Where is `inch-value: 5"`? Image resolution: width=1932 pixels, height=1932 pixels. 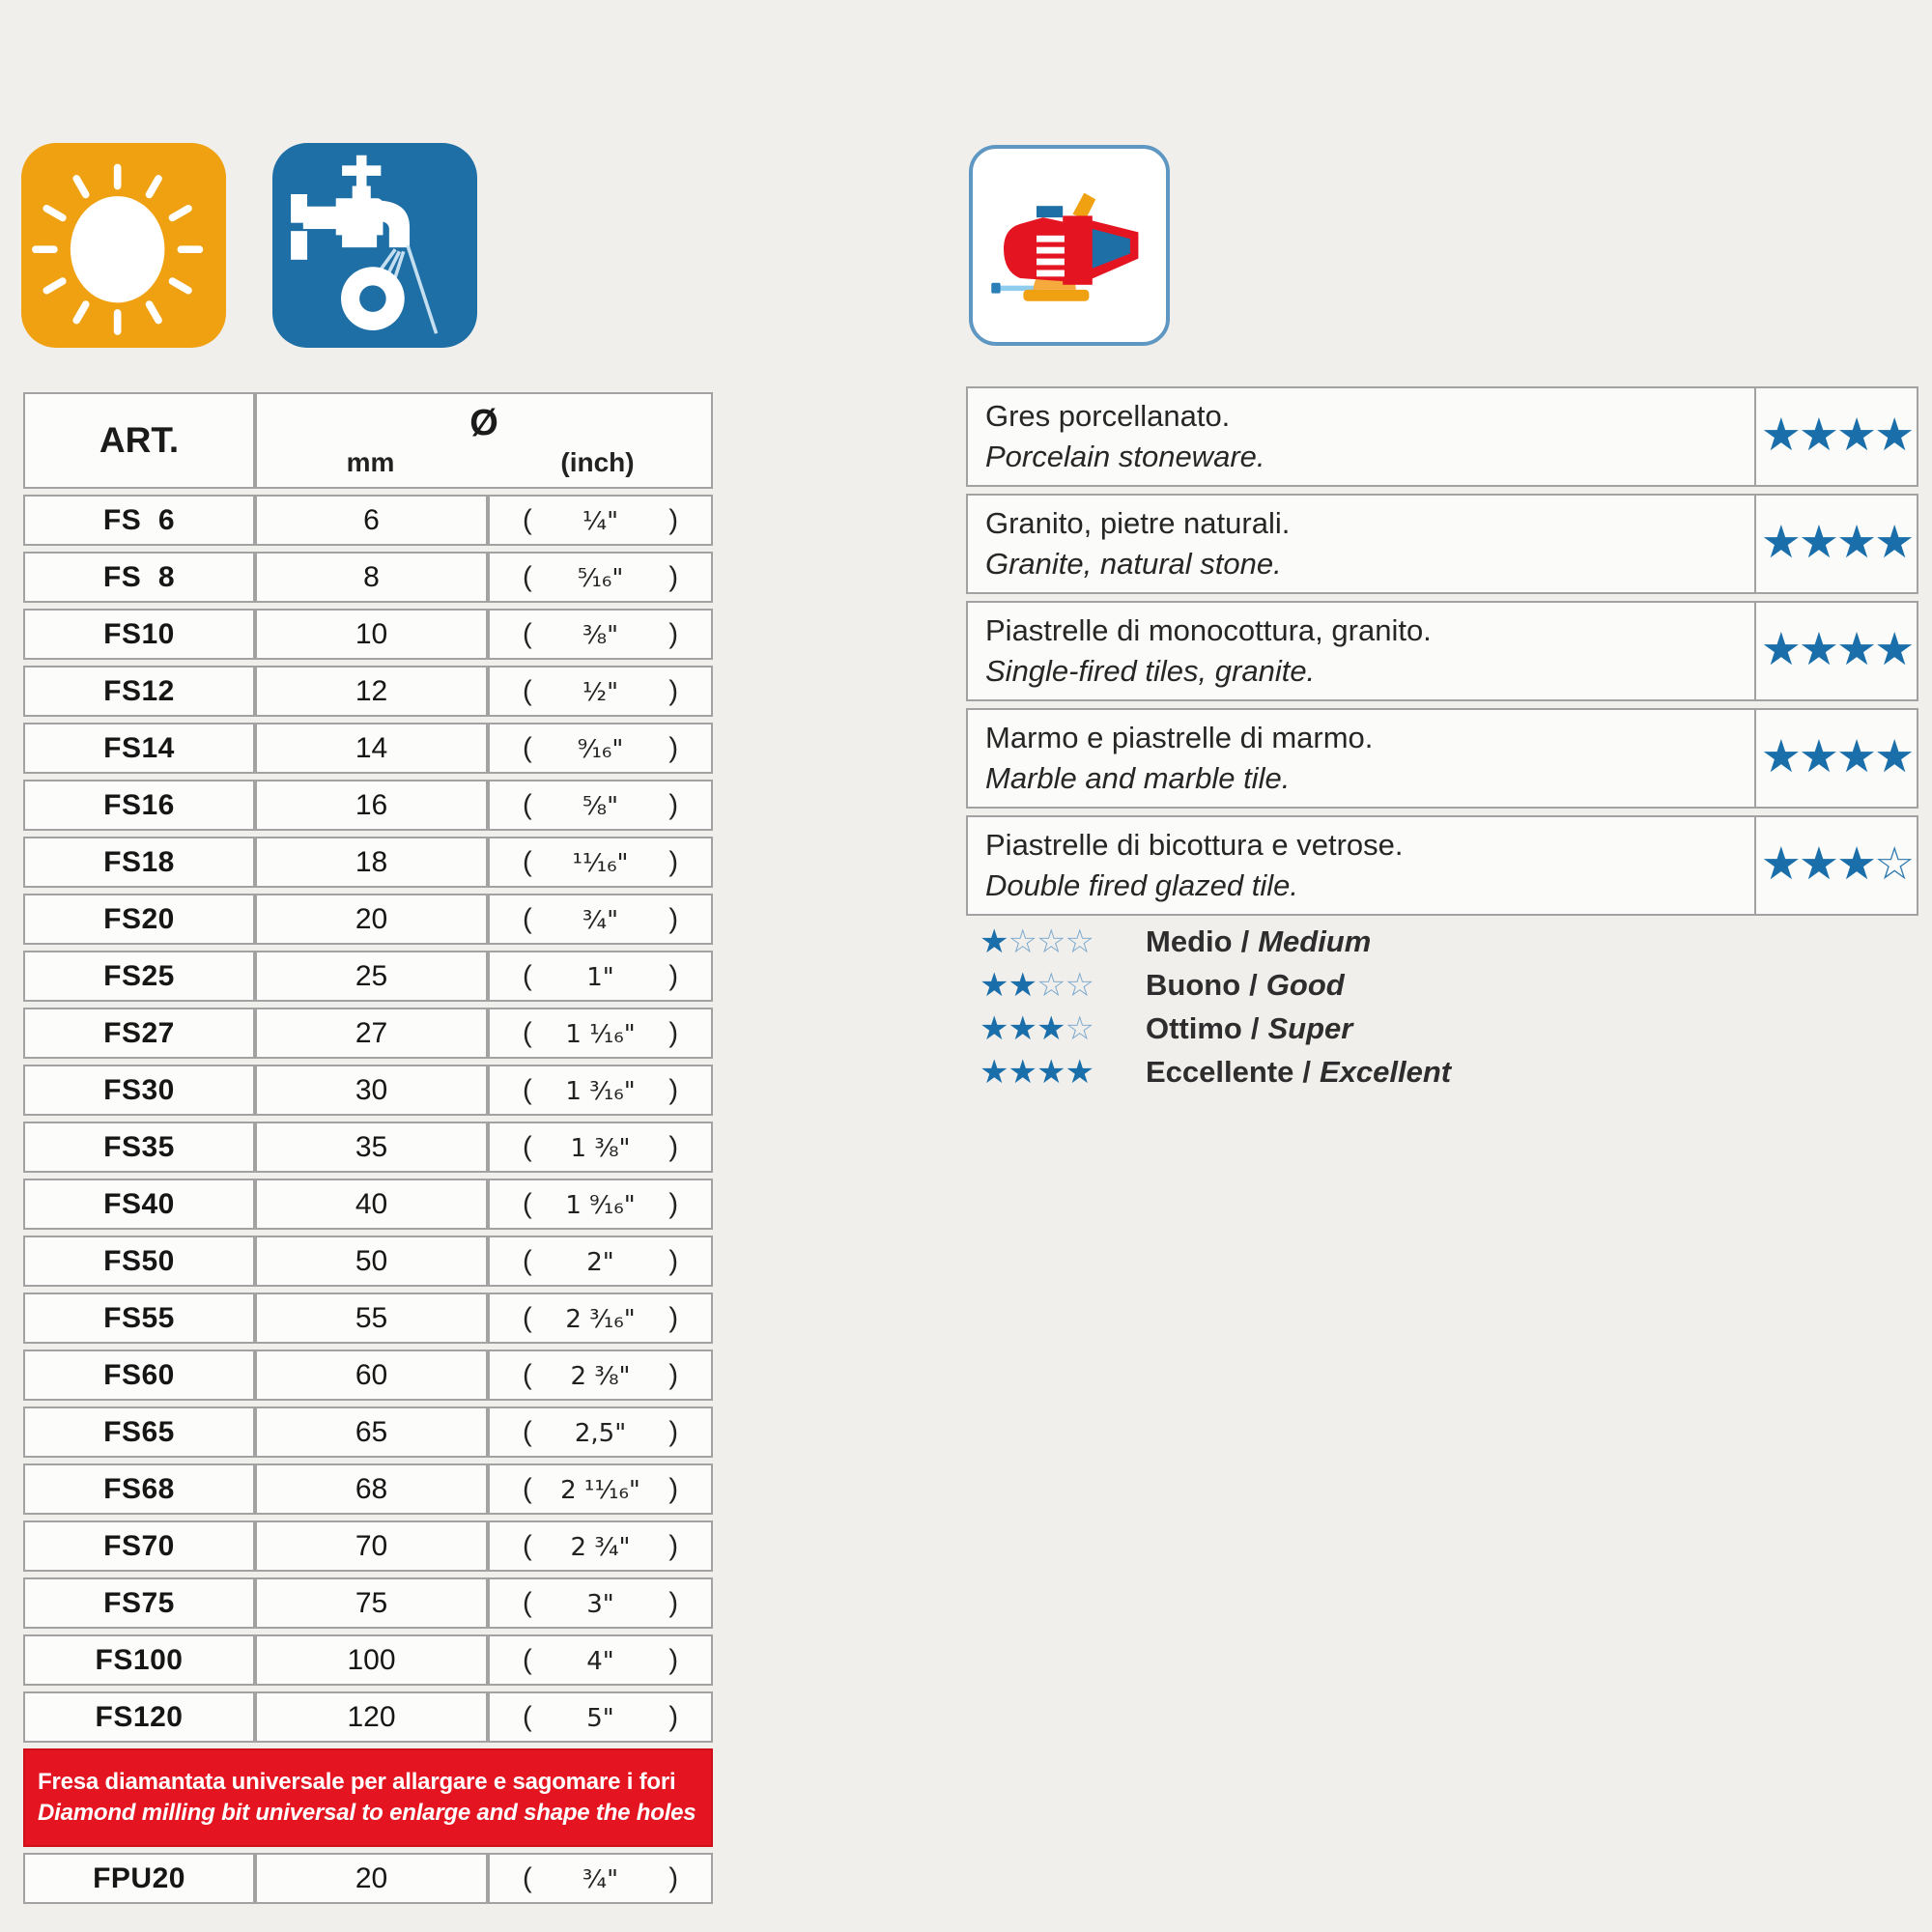
inch-value: 5" is located at coordinates (600, 1718).